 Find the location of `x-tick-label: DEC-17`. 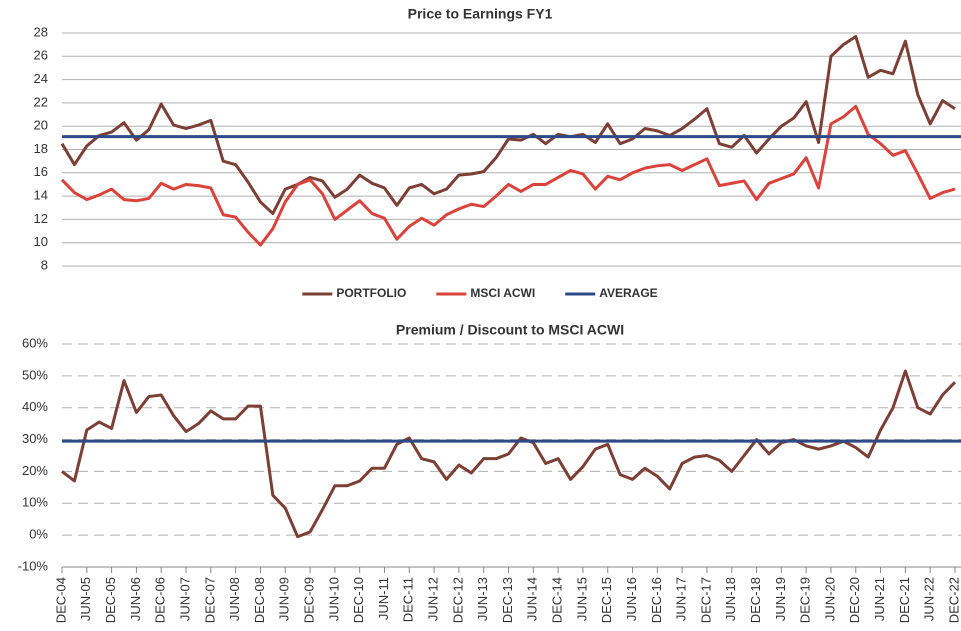

x-tick-label: DEC-17 is located at coordinates (705, 600).